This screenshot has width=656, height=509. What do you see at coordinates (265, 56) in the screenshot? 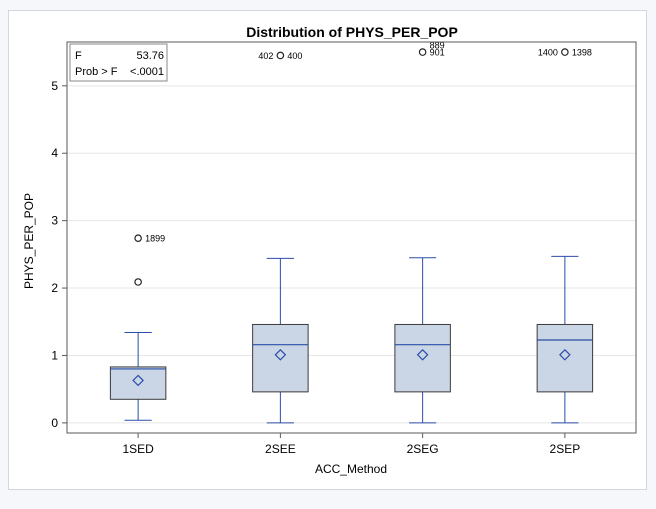
I see `outlier-label: 402` at bounding box center [265, 56].